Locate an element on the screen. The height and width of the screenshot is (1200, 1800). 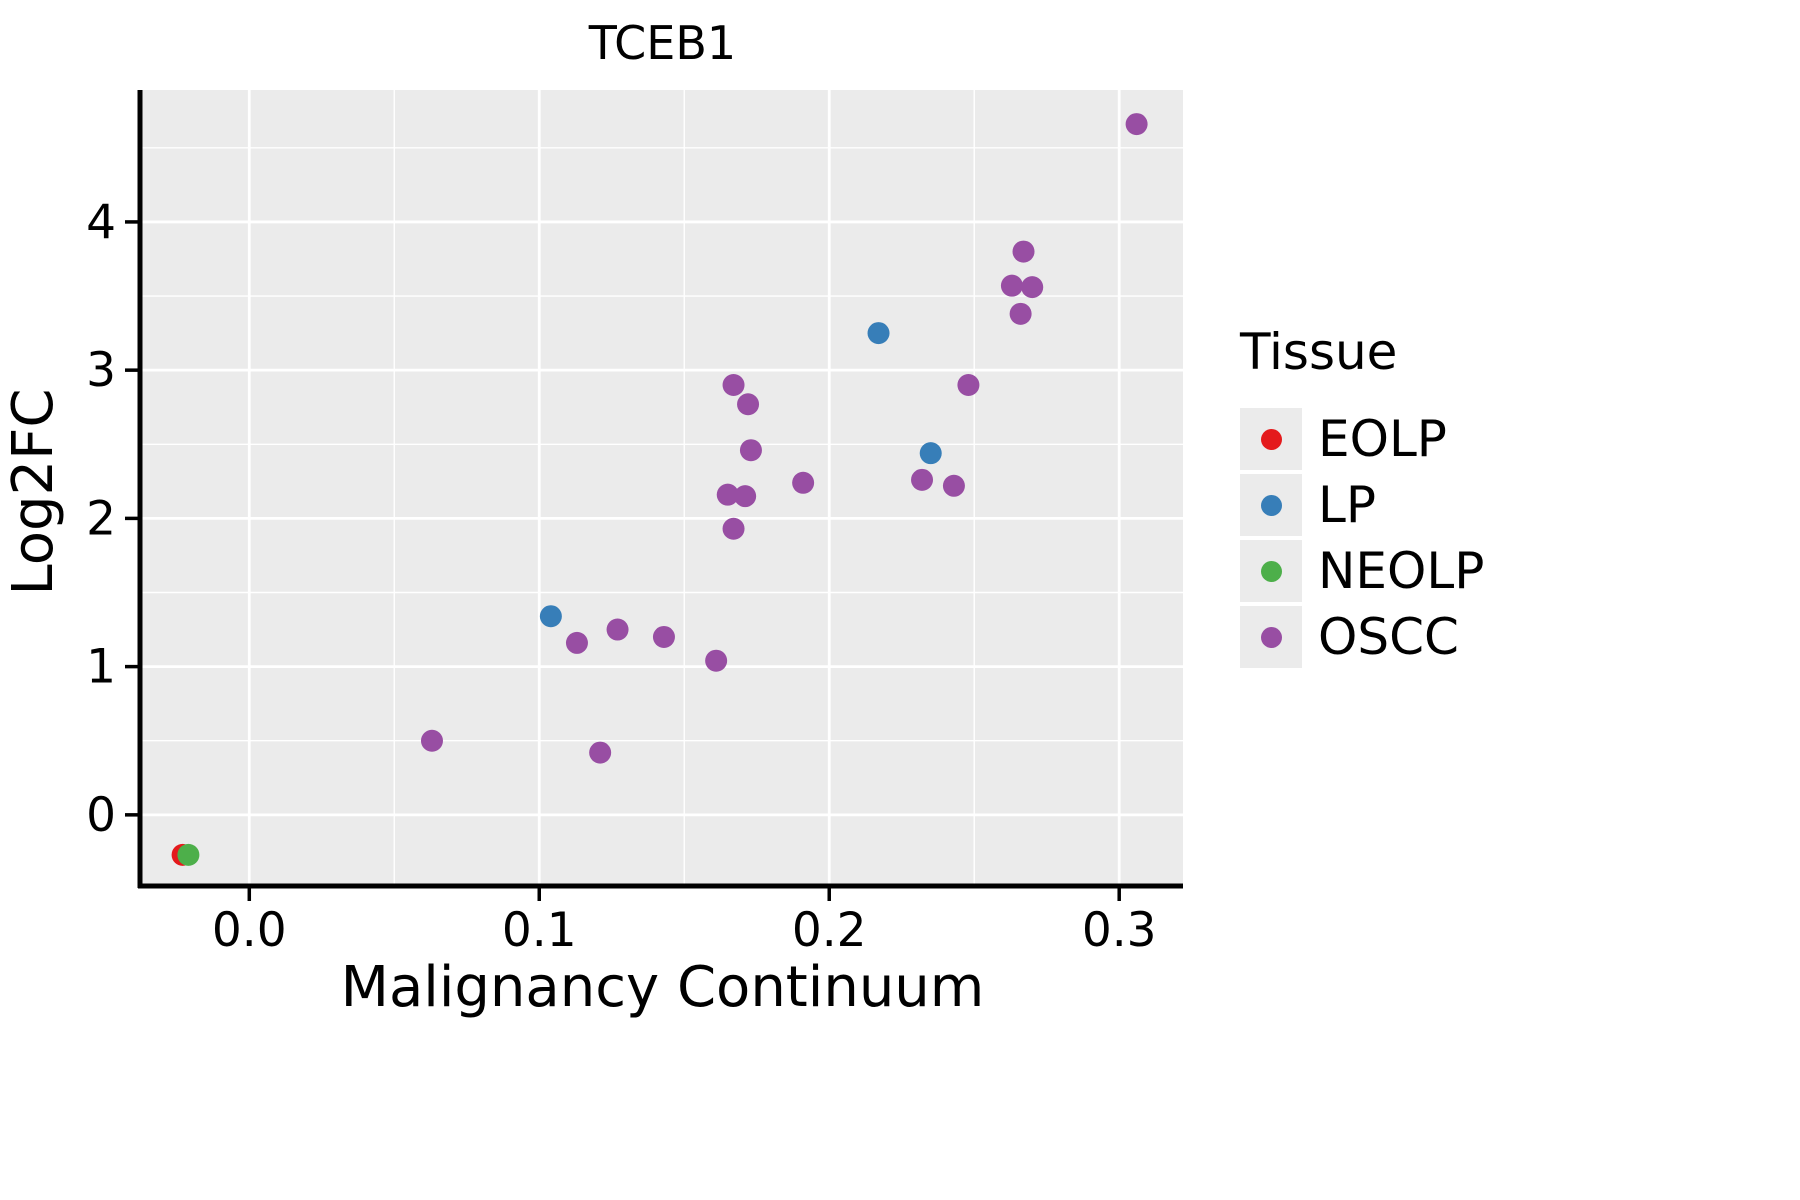
legend-item-neolp: NEOLP is located at coordinates (1362, 571).